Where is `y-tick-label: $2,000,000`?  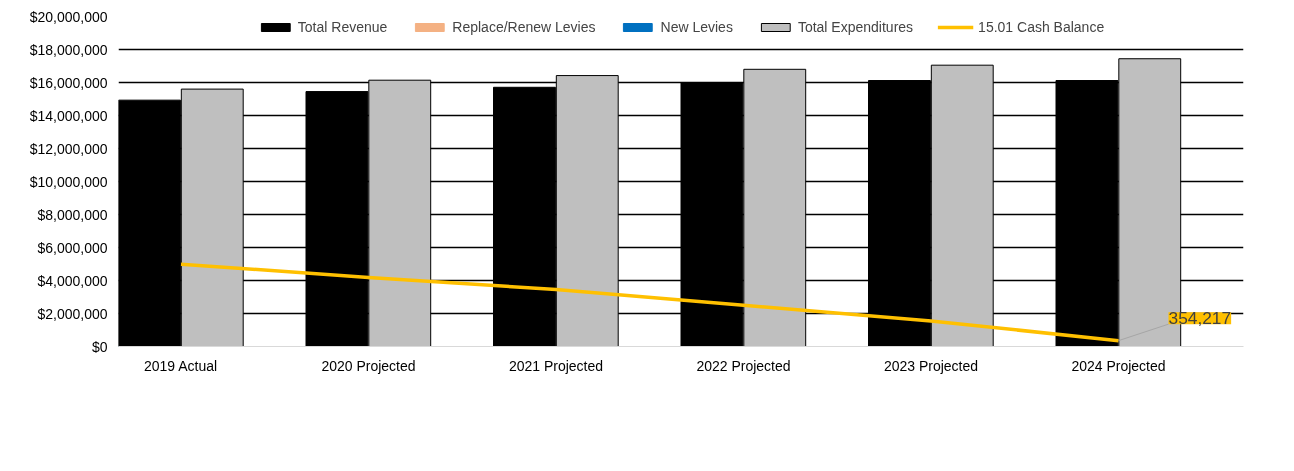
y-tick-label: $2,000,000 is located at coordinates (72, 313).